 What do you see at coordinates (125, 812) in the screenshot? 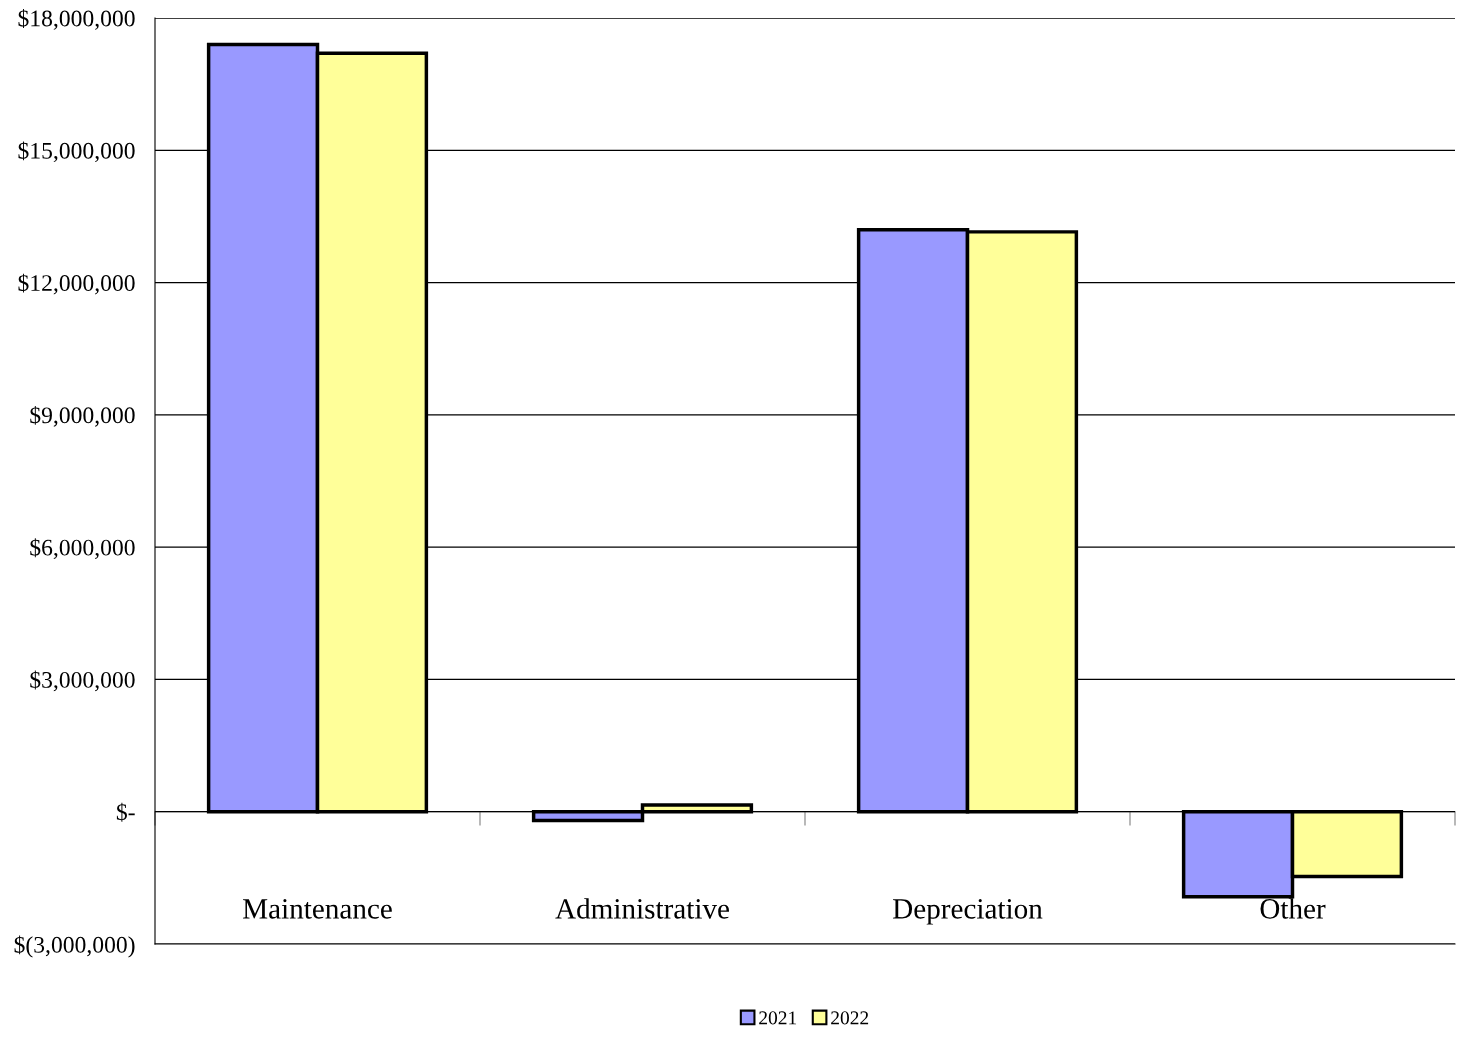
I see `y-tick-label: $-` at bounding box center [125, 812].